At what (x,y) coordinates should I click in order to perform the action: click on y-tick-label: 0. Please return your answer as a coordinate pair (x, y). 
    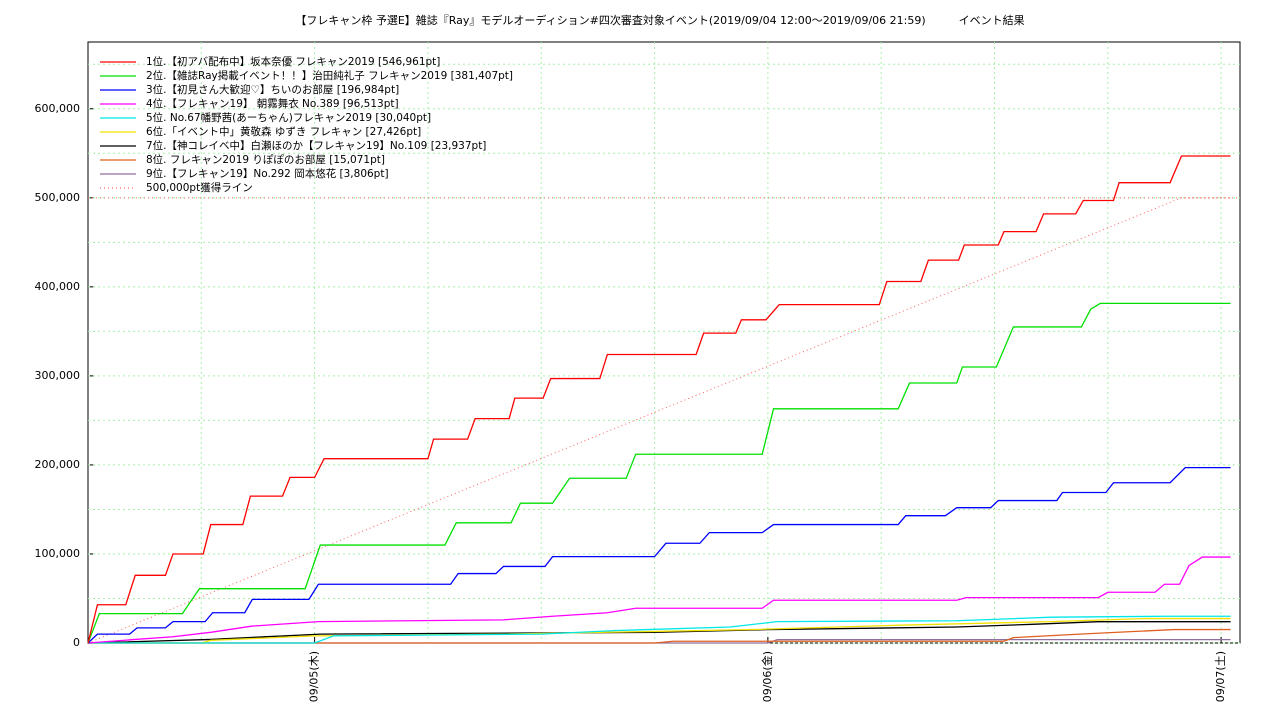
    Looking at the image, I should click on (76, 642).